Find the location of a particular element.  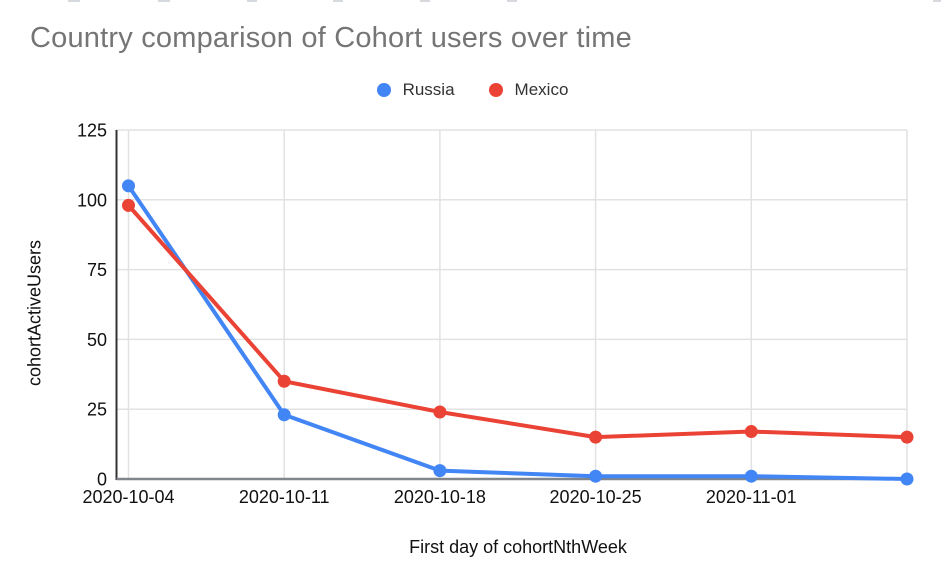

x-axis-tick-label: 2020-10-25 is located at coordinates (596, 497).